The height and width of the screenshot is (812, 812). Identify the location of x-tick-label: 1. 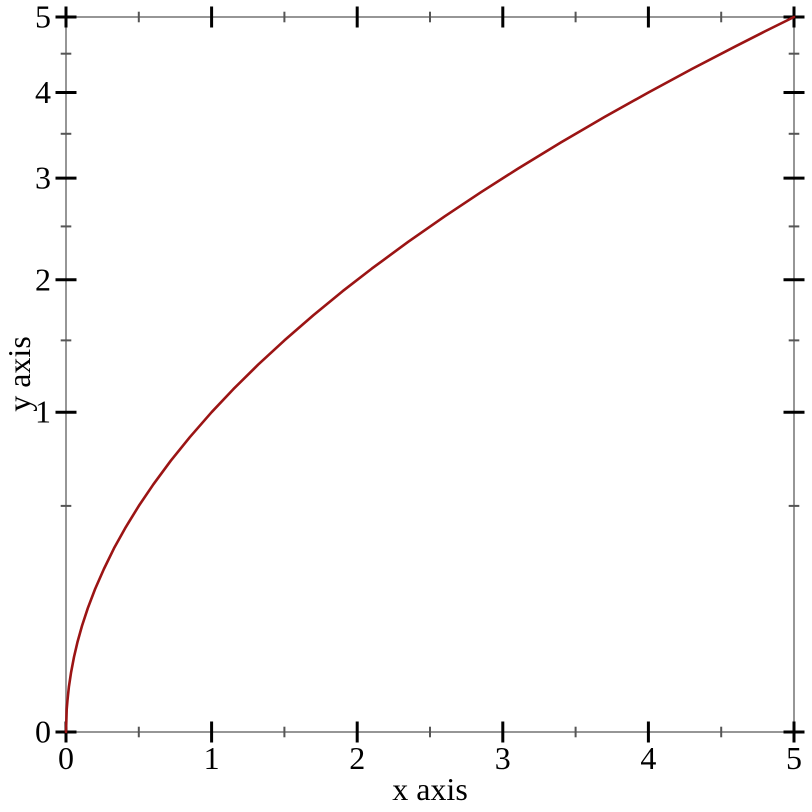
(212, 758).